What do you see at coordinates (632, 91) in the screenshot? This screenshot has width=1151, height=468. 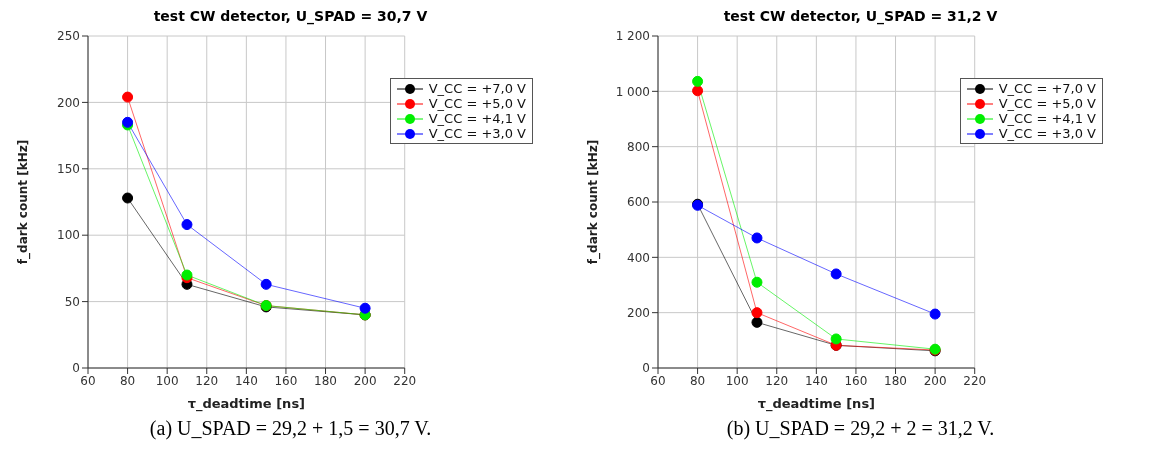 I see `y-tick-label: 1 000` at bounding box center [632, 91].